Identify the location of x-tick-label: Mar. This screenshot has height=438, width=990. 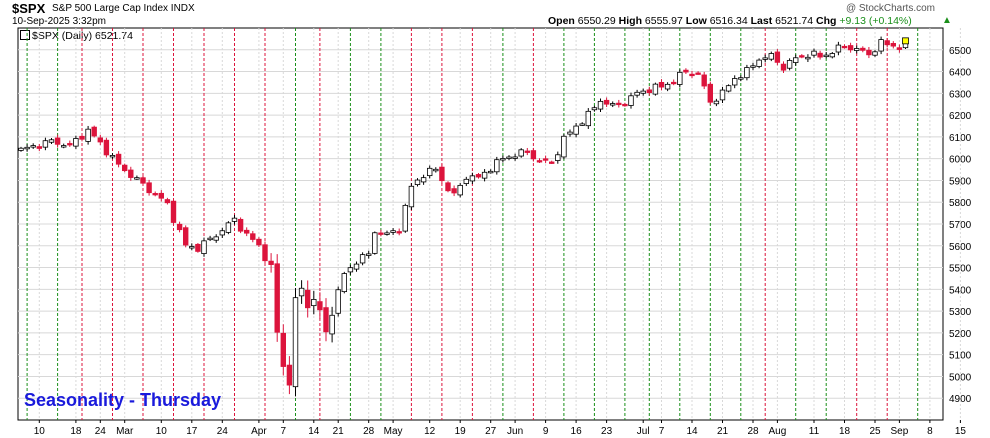
(125, 431).